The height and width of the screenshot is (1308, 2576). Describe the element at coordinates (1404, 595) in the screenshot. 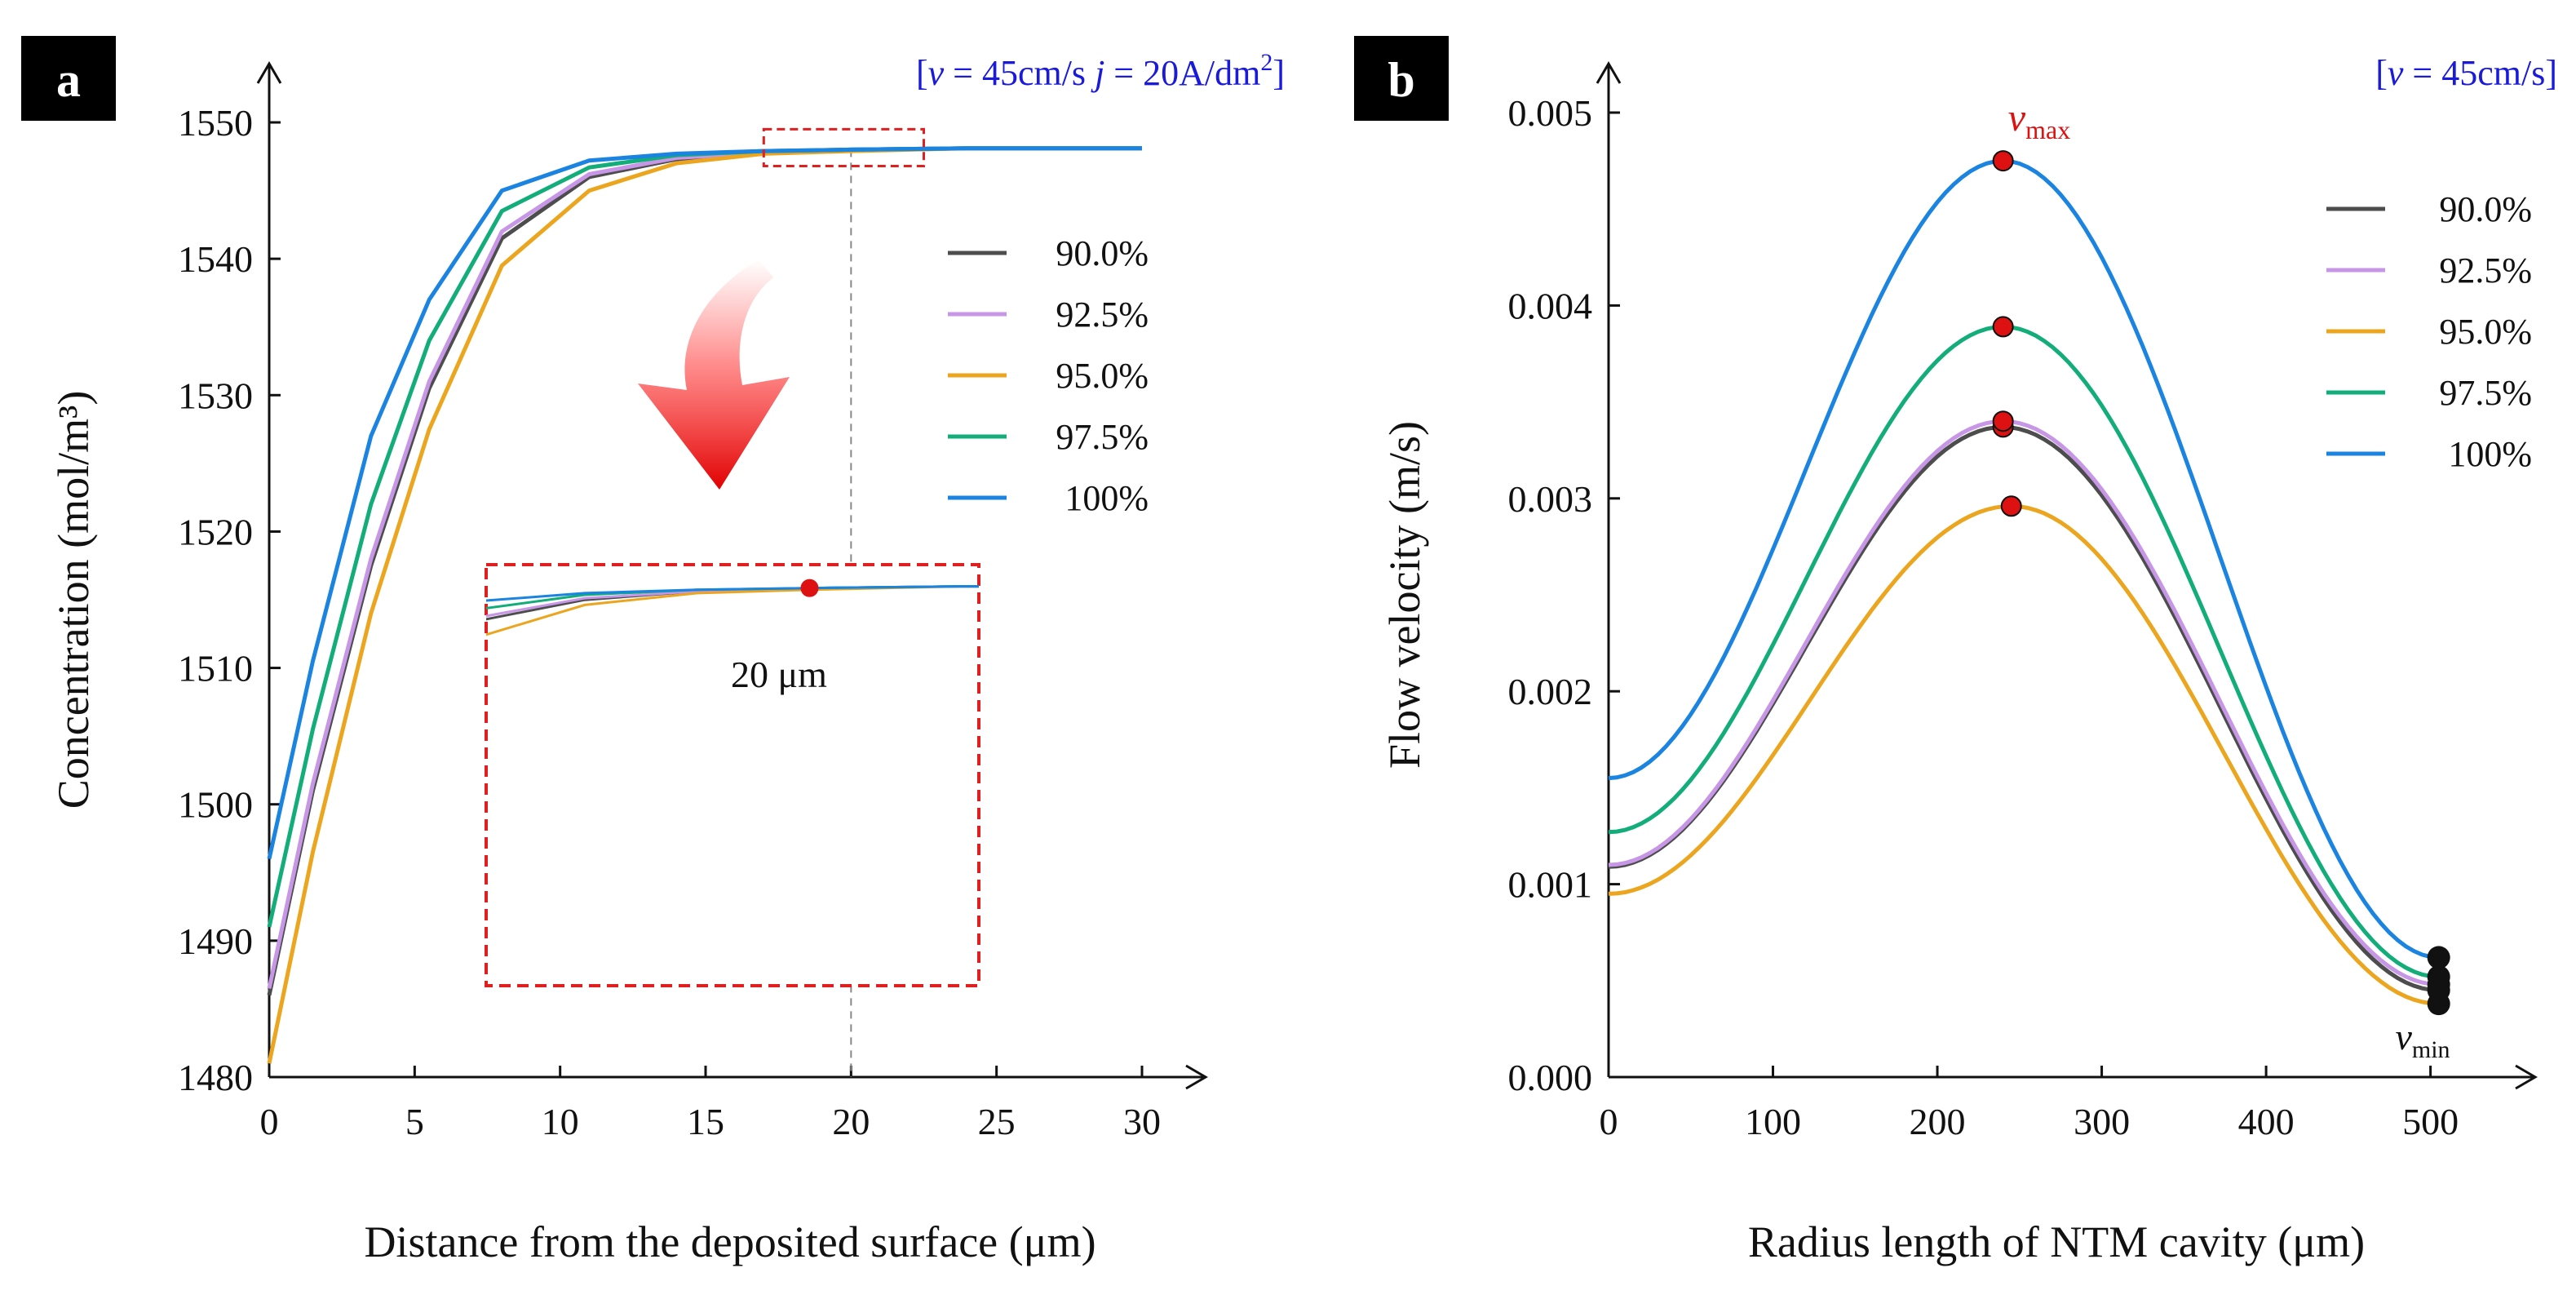

I see `y-axis-title-b: Flow velocity (m/s)` at that location.